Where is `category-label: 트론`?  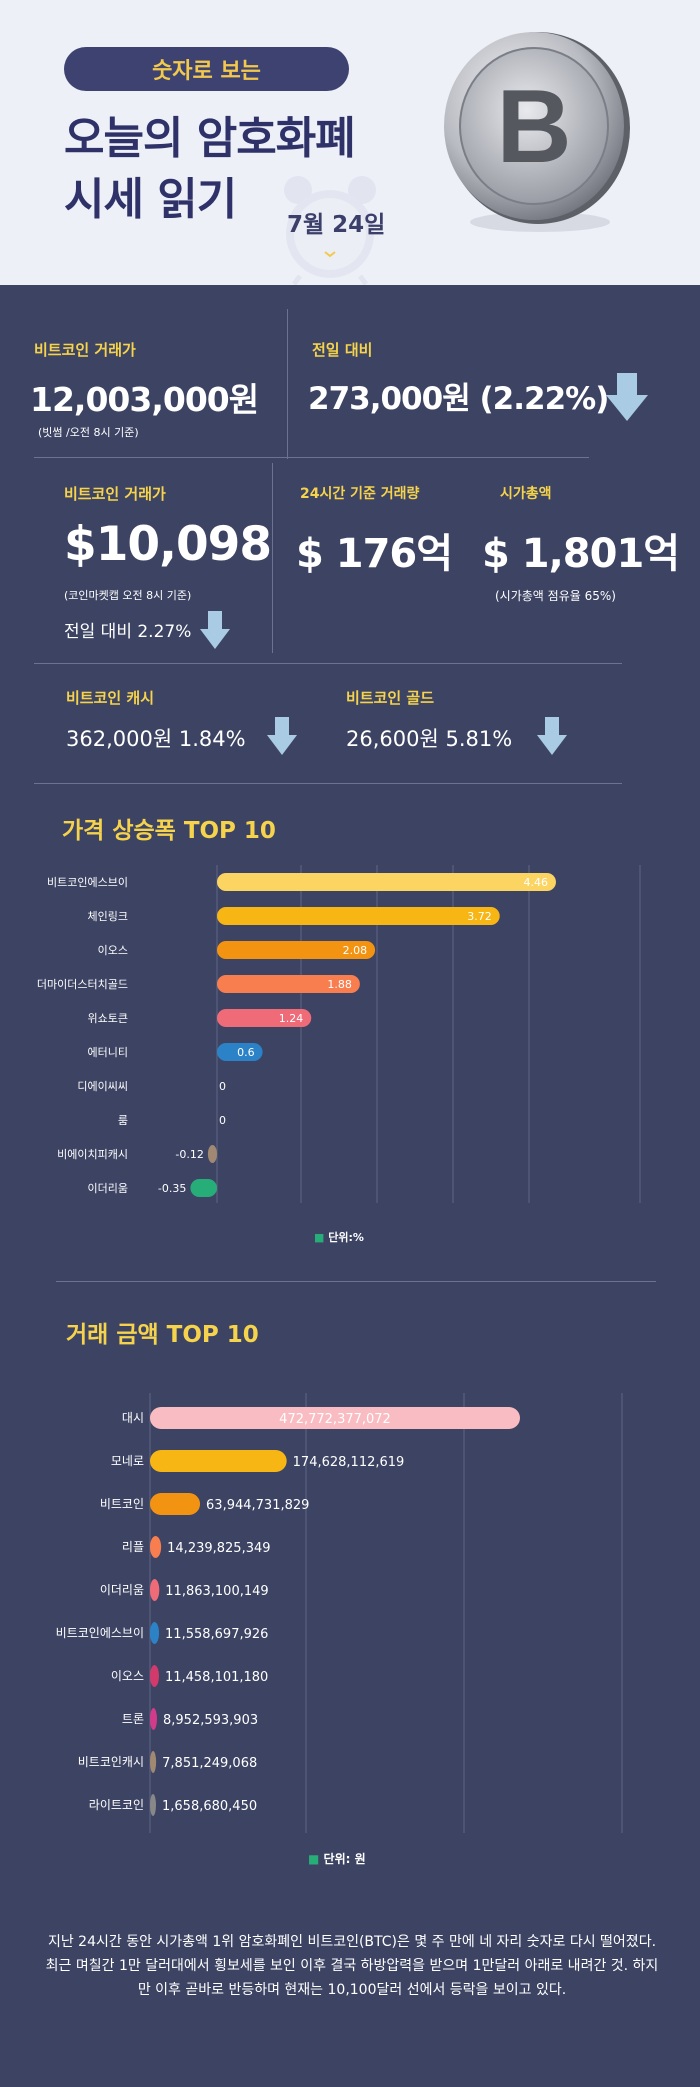
category-label: 트론 is located at coordinates (133, 1719).